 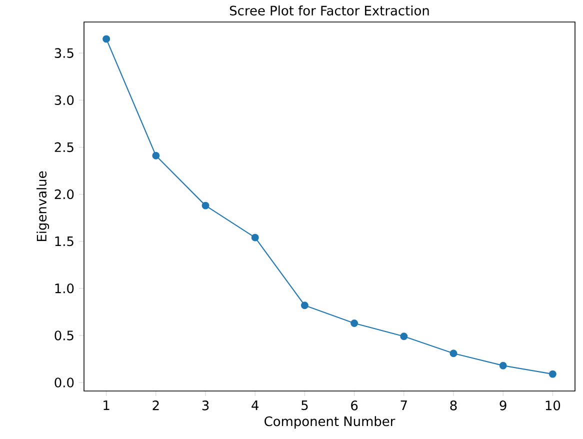 What do you see at coordinates (155, 405) in the screenshot?
I see `x-tick-label: 2` at bounding box center [155, 405].